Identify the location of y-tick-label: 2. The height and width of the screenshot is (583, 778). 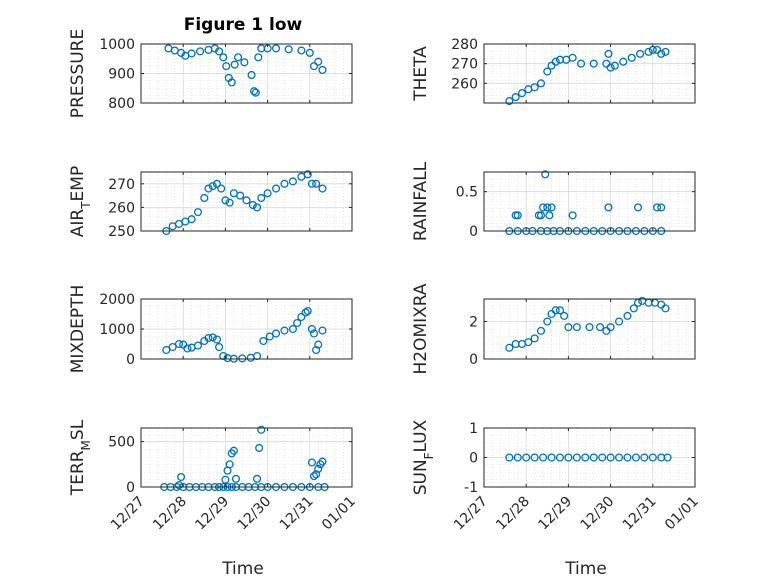
(473, 323).